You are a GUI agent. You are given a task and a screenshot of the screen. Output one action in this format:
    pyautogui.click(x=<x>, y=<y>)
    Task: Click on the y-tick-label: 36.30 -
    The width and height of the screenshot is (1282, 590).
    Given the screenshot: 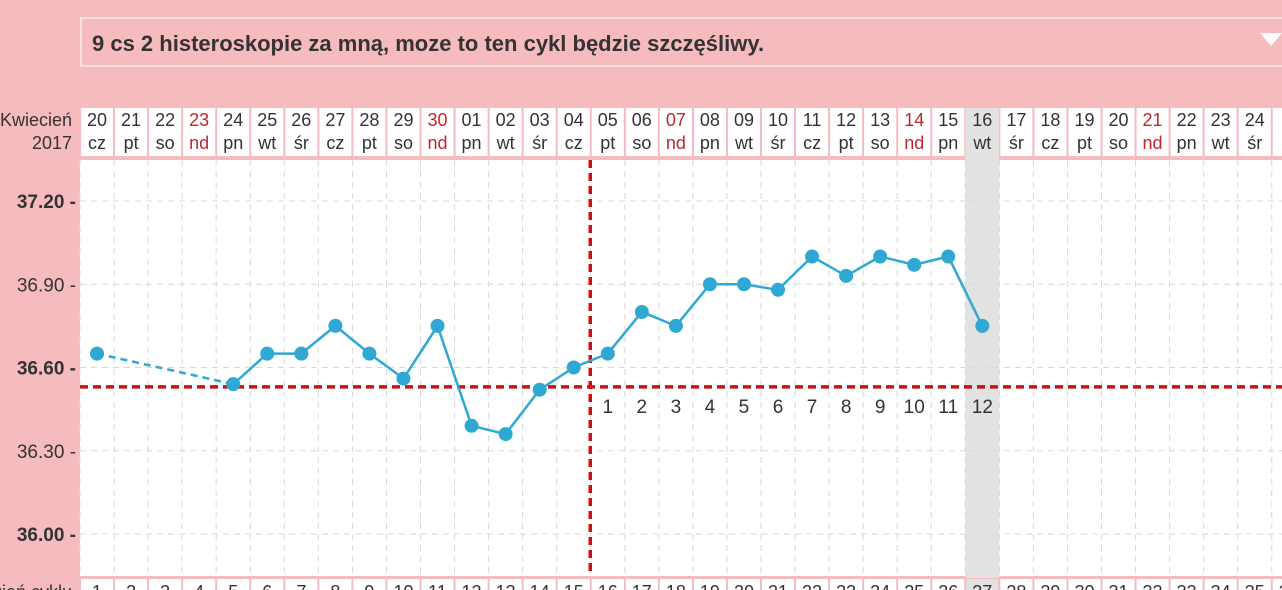 What is the action you would take?
    pyautogui.click(x=46, y=452)
    